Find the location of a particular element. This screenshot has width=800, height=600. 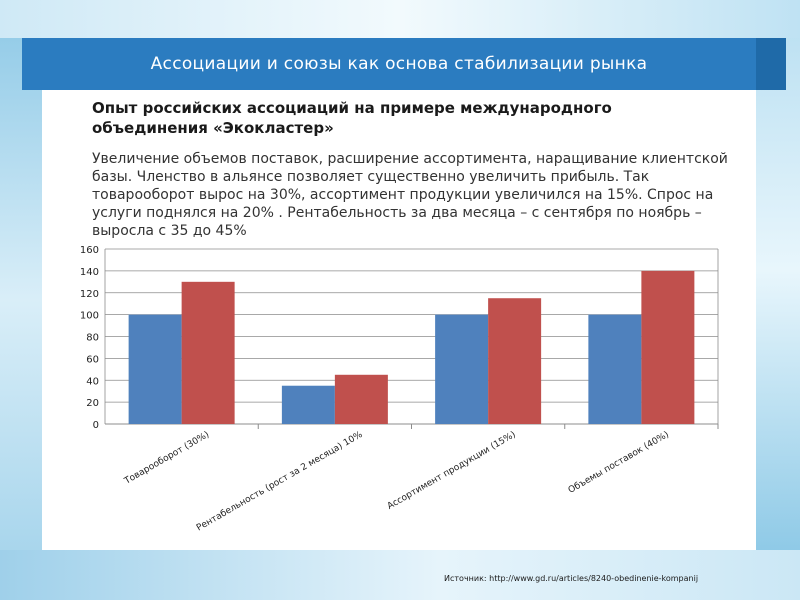

y-tick-label: 100 is located at coordinates (89, 316).